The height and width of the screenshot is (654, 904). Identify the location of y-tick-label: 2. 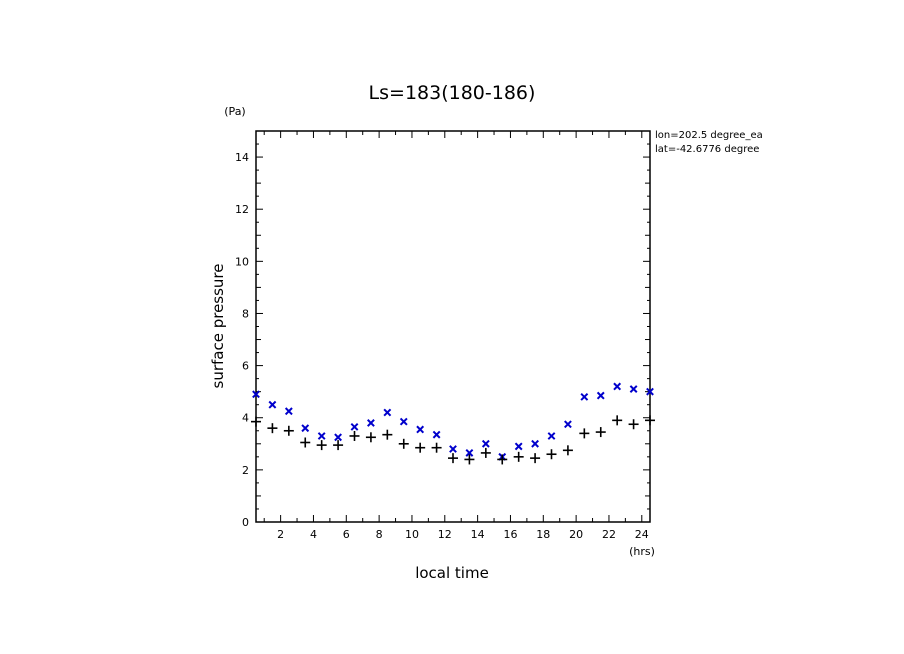
(245, 470).